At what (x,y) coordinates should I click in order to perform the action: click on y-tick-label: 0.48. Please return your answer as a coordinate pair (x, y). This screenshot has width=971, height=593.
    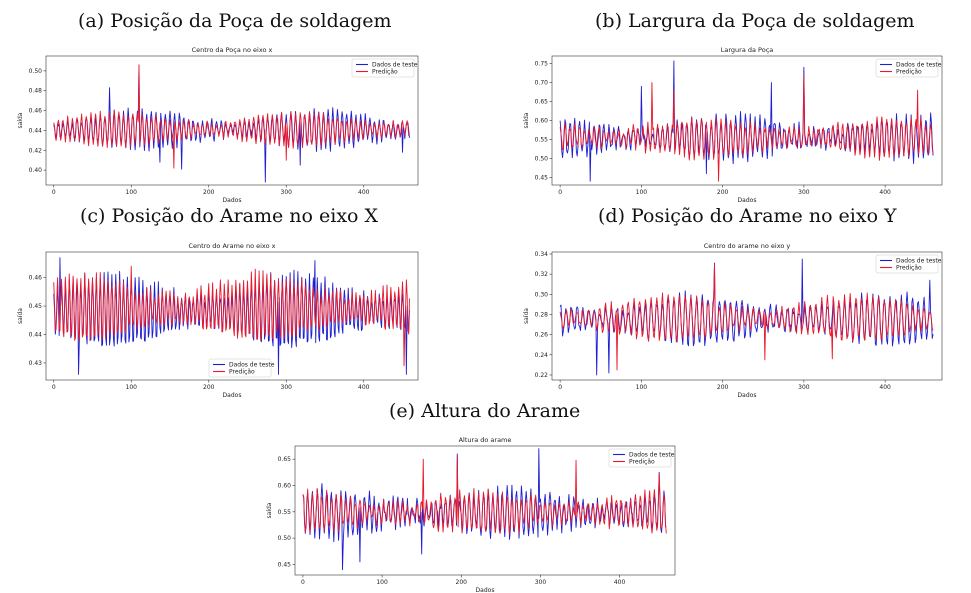
    Looking at the image, I should click on (36, 91).